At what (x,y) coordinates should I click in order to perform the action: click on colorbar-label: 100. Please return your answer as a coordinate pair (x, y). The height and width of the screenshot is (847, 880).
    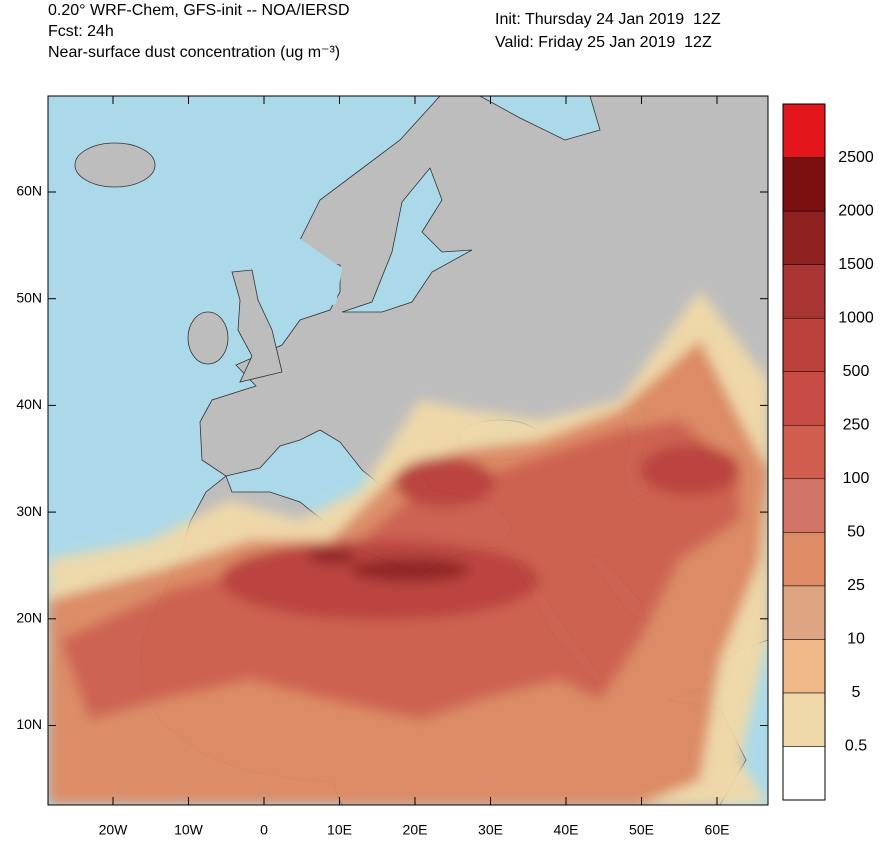
    Looking at the image, I should click on (856, 478).